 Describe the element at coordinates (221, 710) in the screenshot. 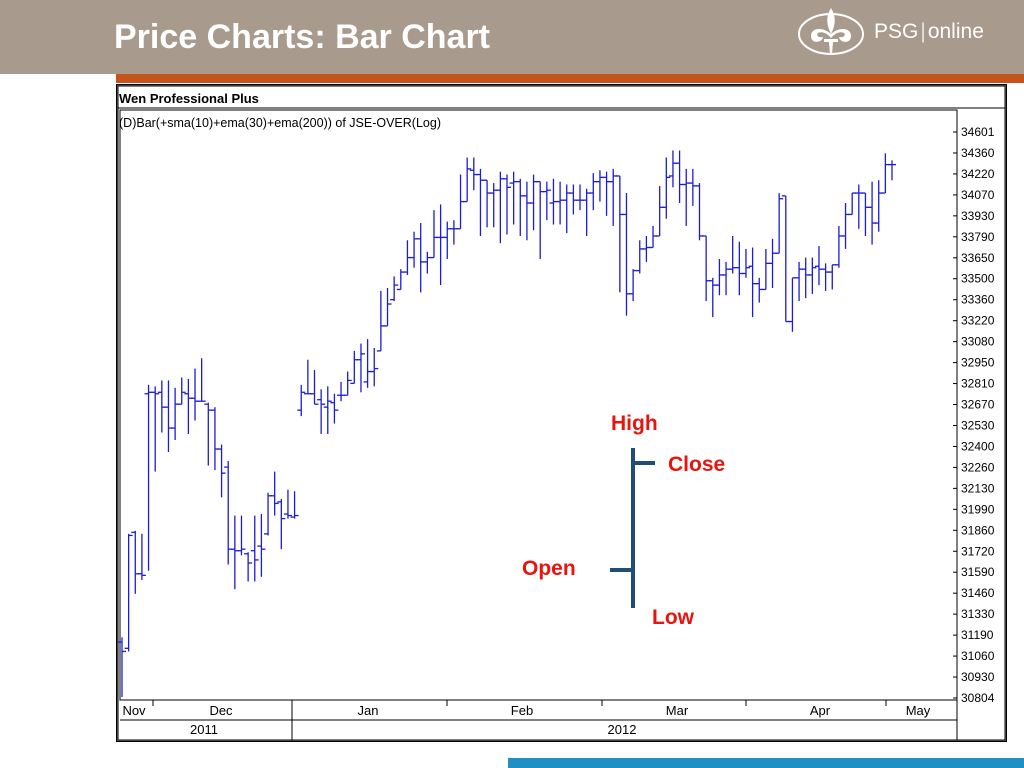

I see `x-month-label: Dec` at that location.